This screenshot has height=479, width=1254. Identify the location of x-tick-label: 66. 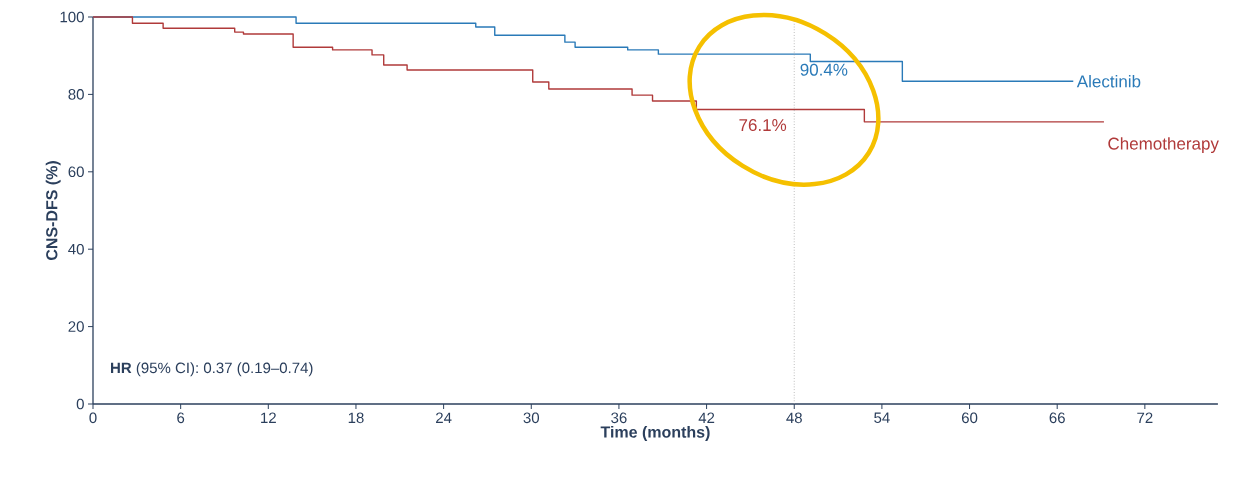
(1057, 418).